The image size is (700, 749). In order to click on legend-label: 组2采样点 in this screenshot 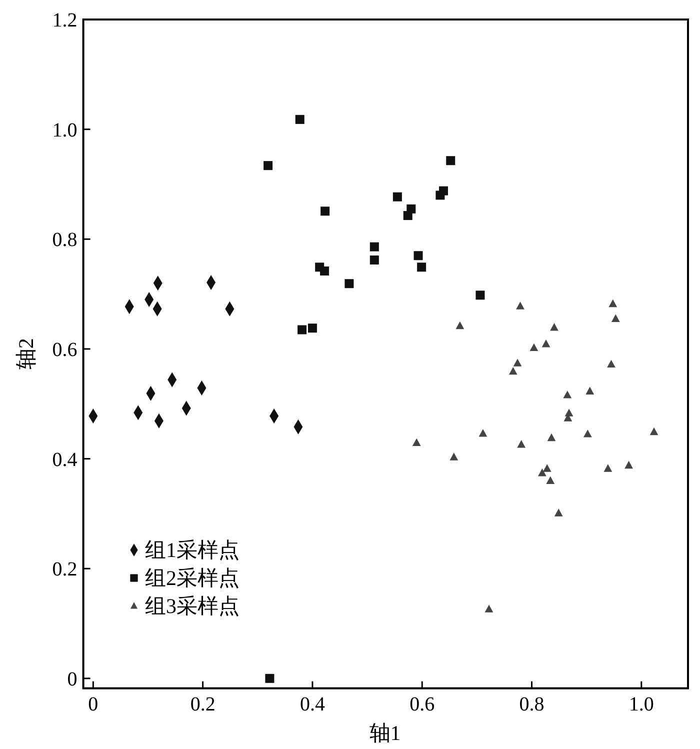, I will do `click(192, 578)`.